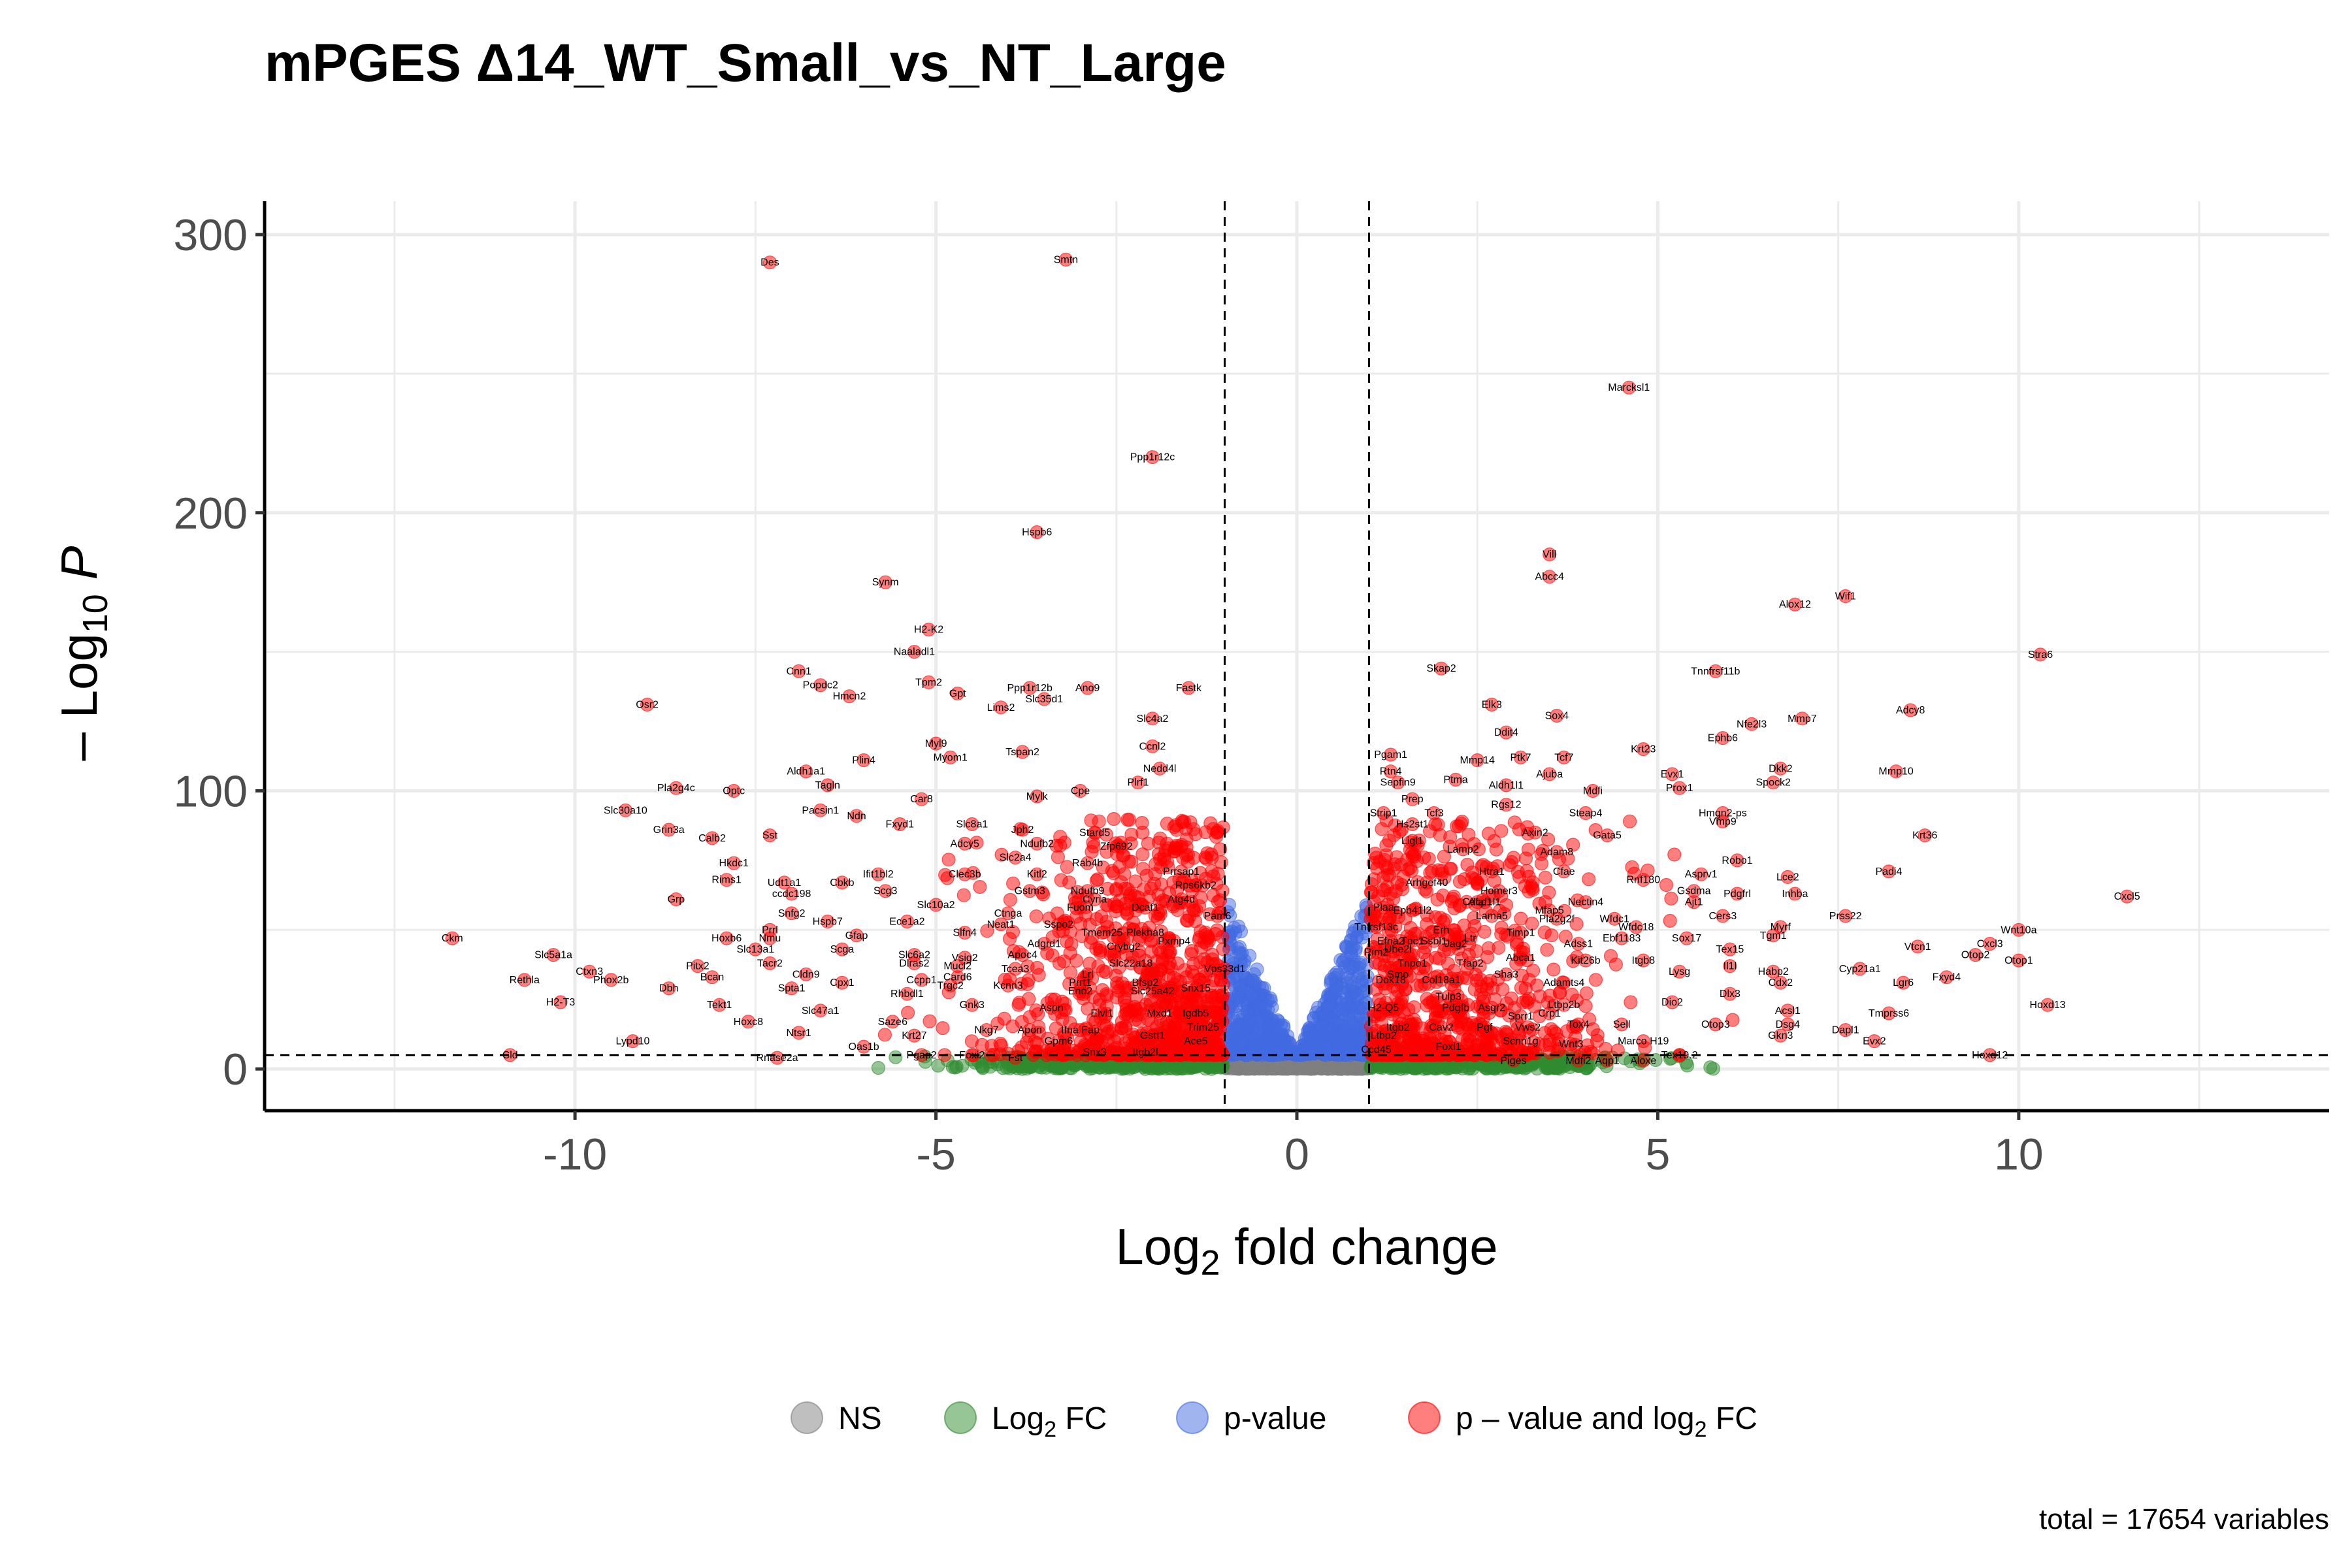 The width and height of the screenshot is (2352, 1568). Describe the element at coordinates (1694, 891) in the screenshot. I see `gene-label: Gsdma` at that location.